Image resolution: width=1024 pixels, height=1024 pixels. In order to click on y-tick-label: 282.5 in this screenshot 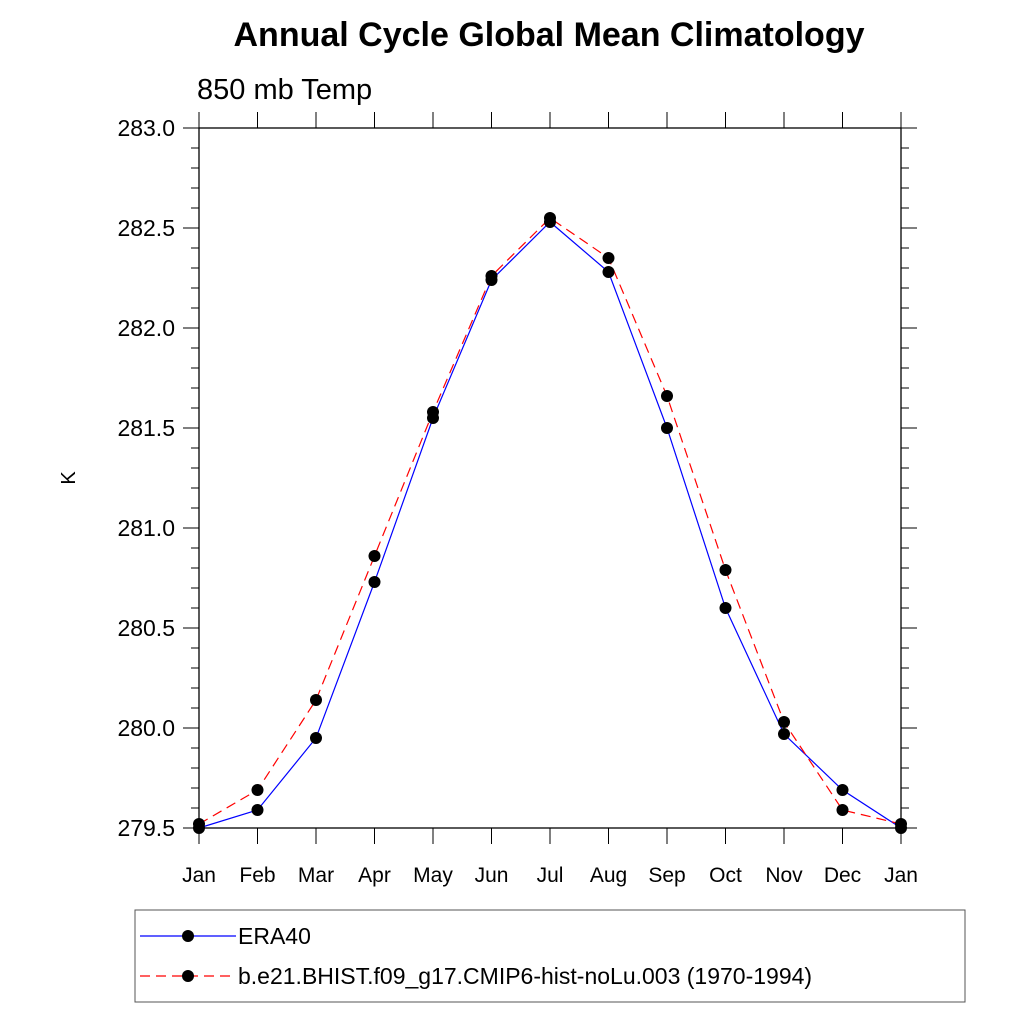, I will do `click(146, 228)`.